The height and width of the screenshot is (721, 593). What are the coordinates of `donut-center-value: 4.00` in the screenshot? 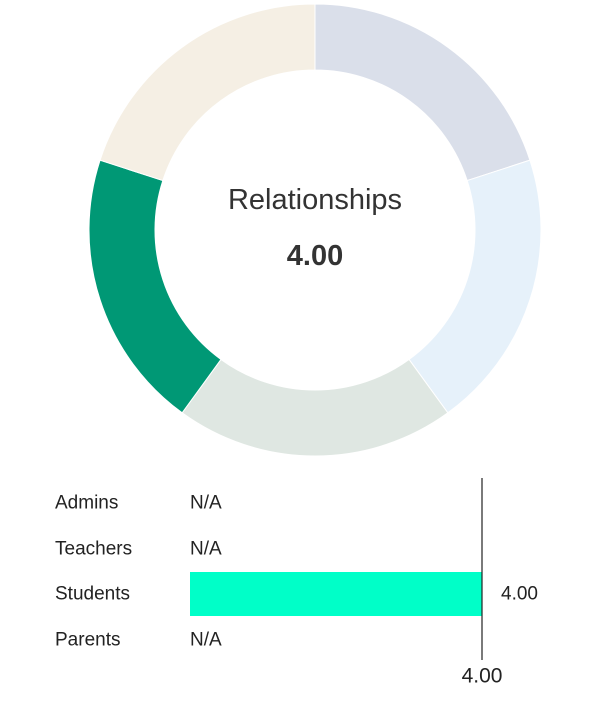 It's located at (315, 256).